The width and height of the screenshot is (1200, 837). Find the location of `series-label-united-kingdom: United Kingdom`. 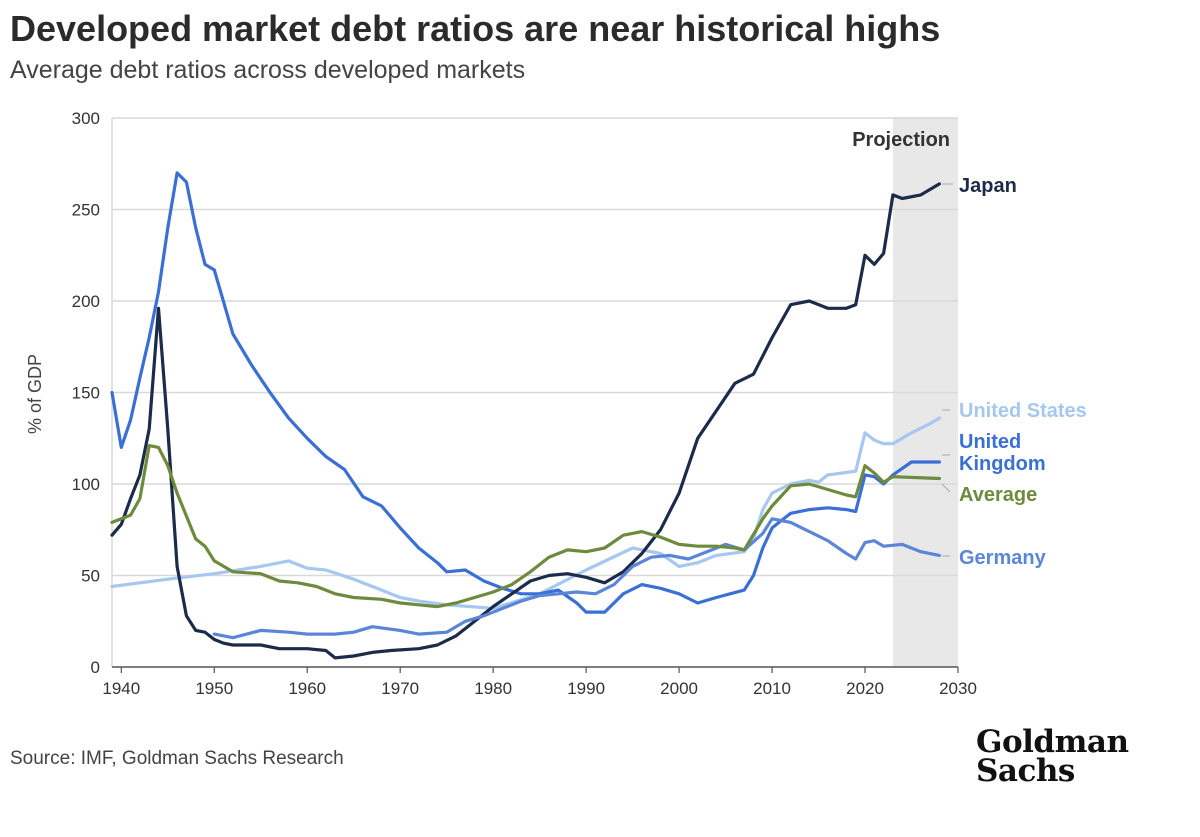

series-label-united-kingdom: United Kingdom is located at coordinates (1002, 453).